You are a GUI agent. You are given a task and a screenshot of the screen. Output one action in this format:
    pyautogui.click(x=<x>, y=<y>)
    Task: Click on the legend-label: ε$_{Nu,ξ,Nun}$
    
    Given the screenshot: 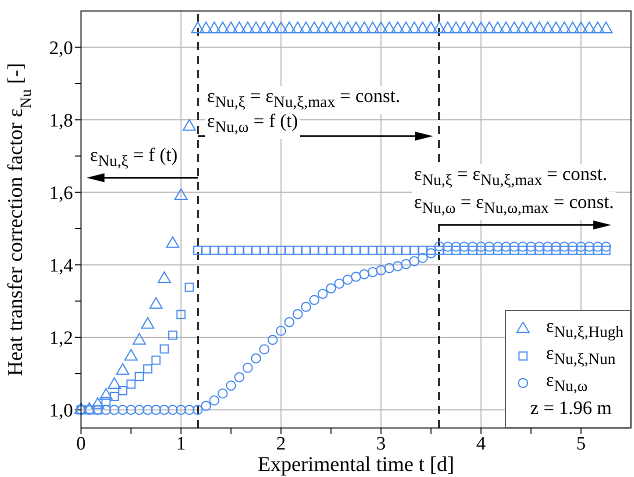 What is the action you would take?
    pyautogui.click(x=581, y=355)
    